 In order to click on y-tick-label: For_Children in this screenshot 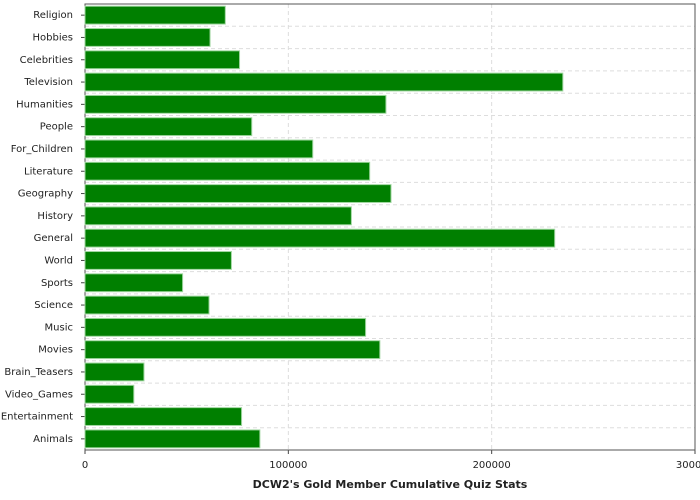, I will do `click(42, 149)`.